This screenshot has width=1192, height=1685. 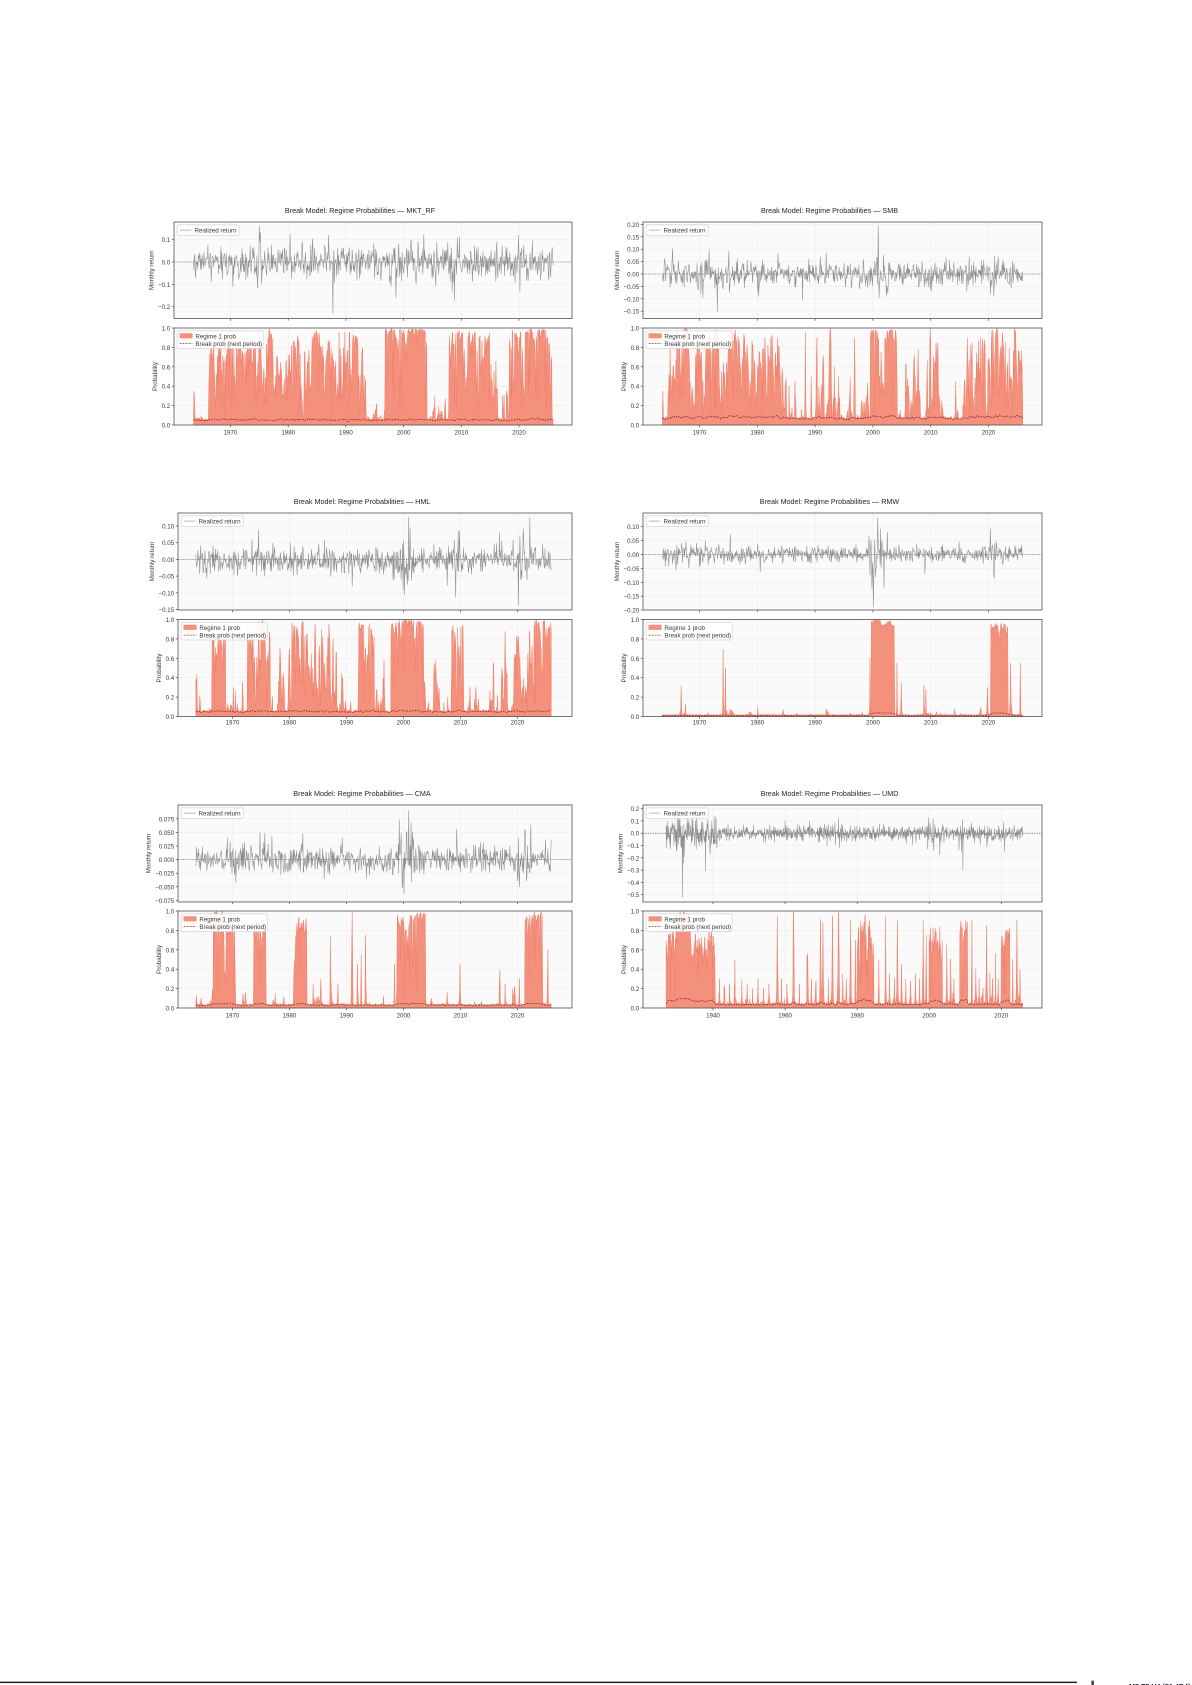 I want to click on svg-text: 1940, so click(x=713, y=1015).